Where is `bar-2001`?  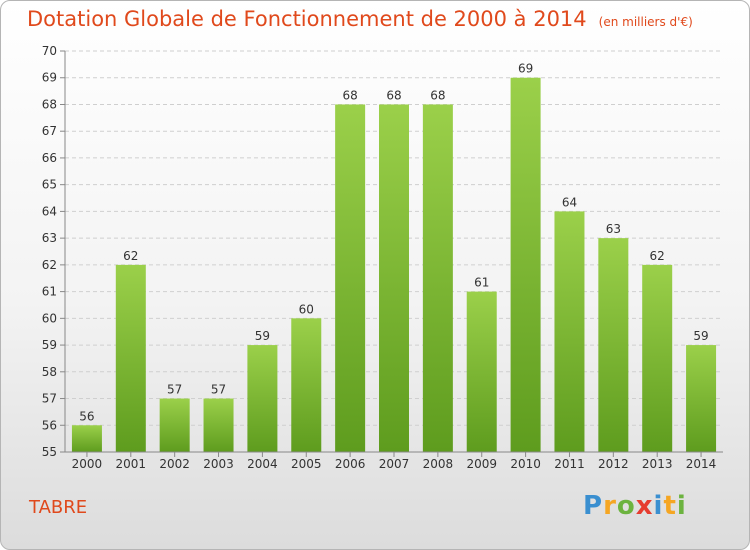
bar-2001 is located at coordinates (130, 358).